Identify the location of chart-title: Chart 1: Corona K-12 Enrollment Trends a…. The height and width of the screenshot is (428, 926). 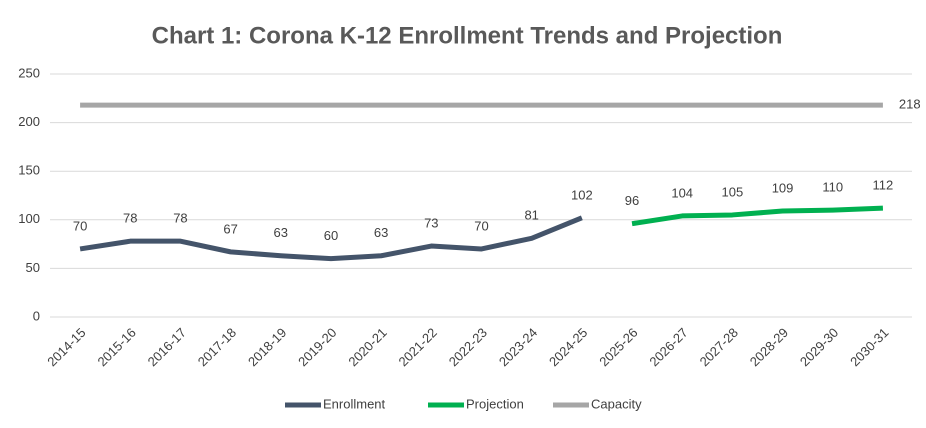
(467, 35).